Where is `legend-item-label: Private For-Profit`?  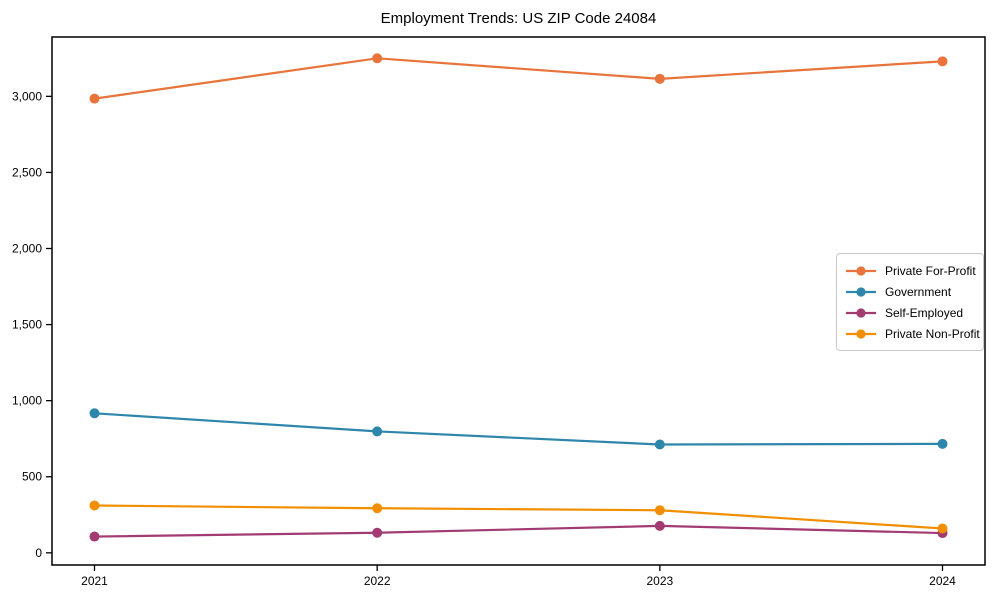
legend-item-label: Private For-Profit is located at coordinates (930, 270).